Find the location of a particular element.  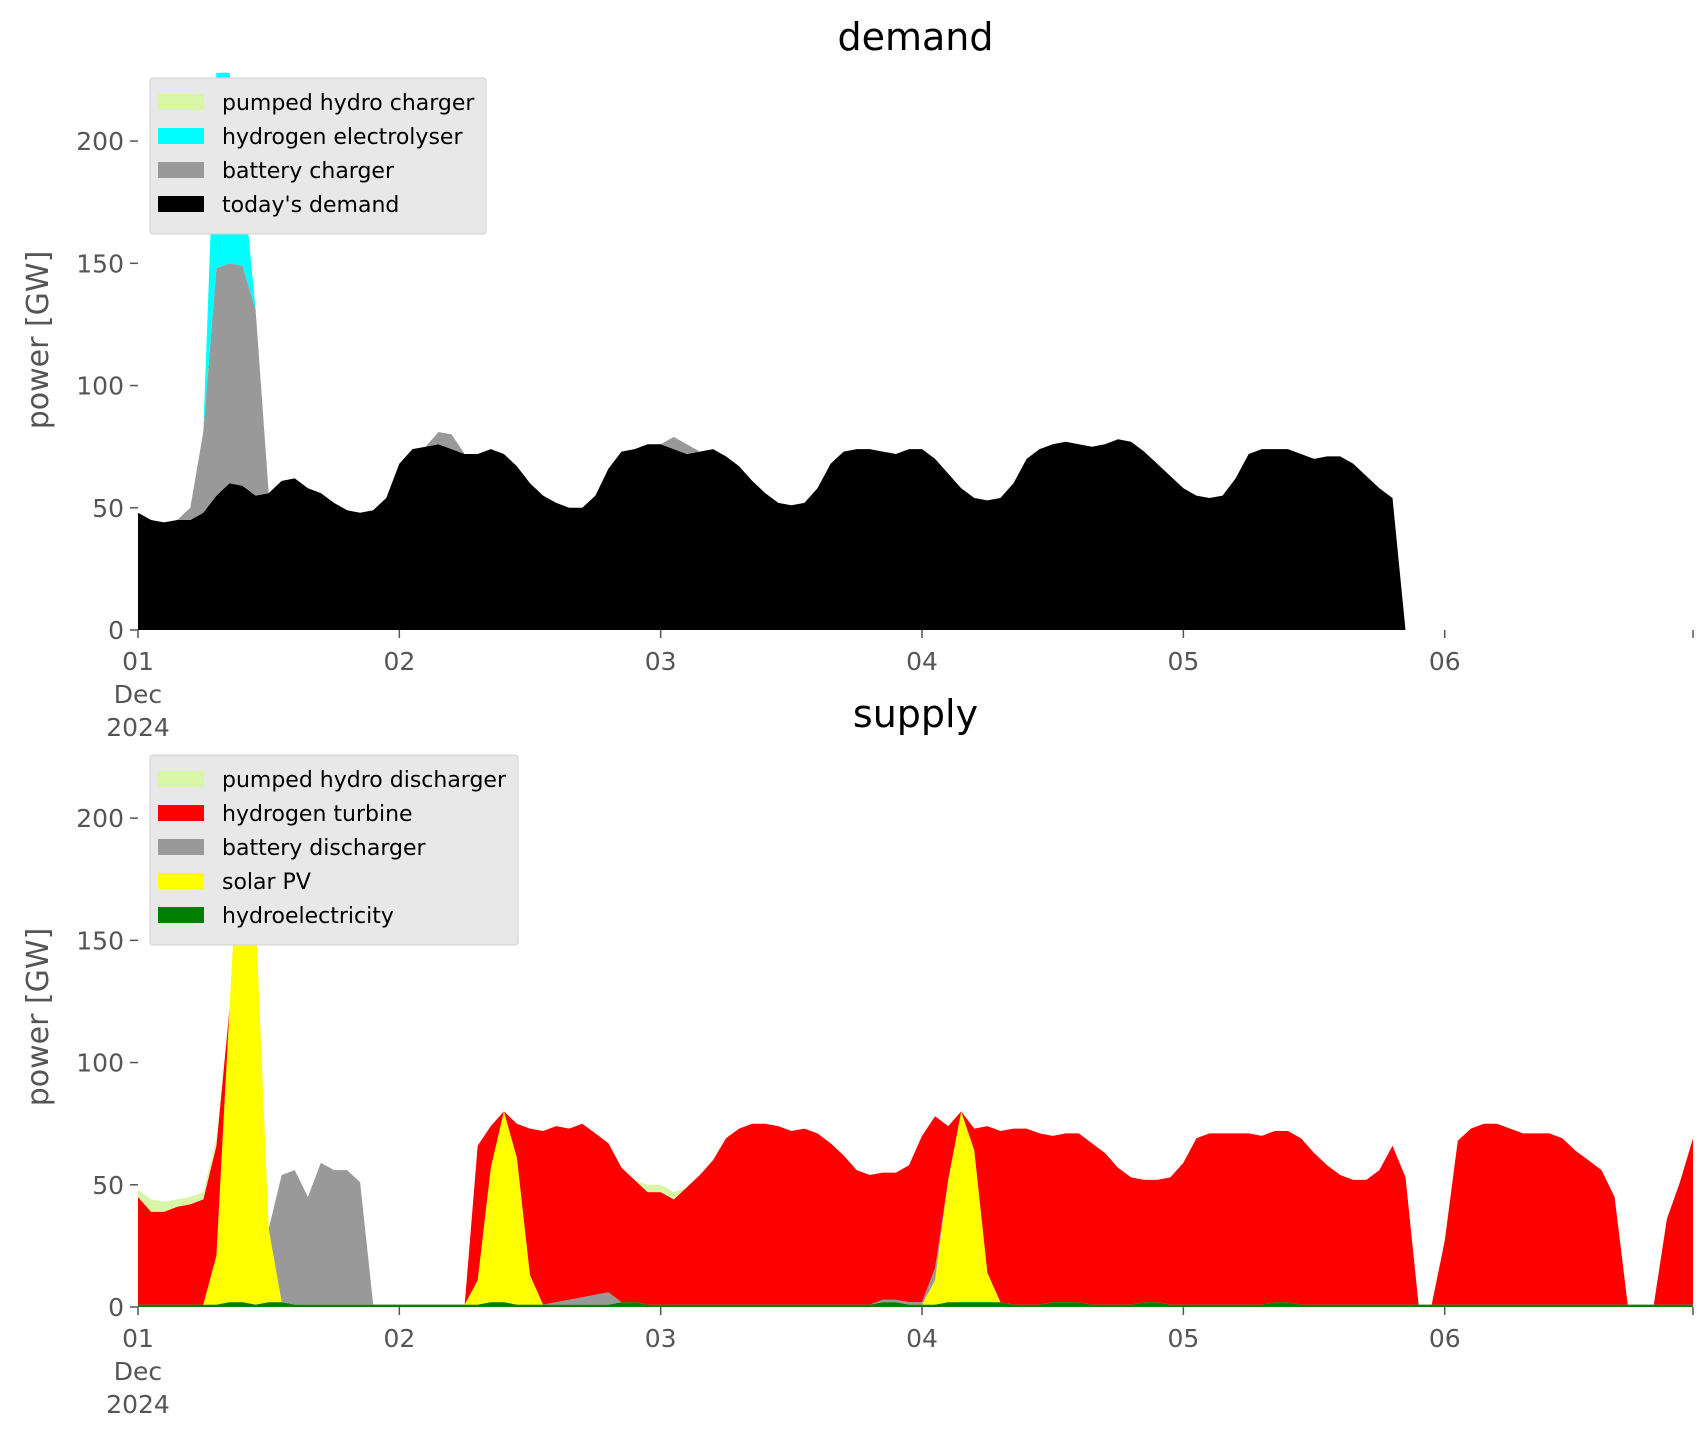

legend-swatch-battery-charger is located at coordinates (181, 170).